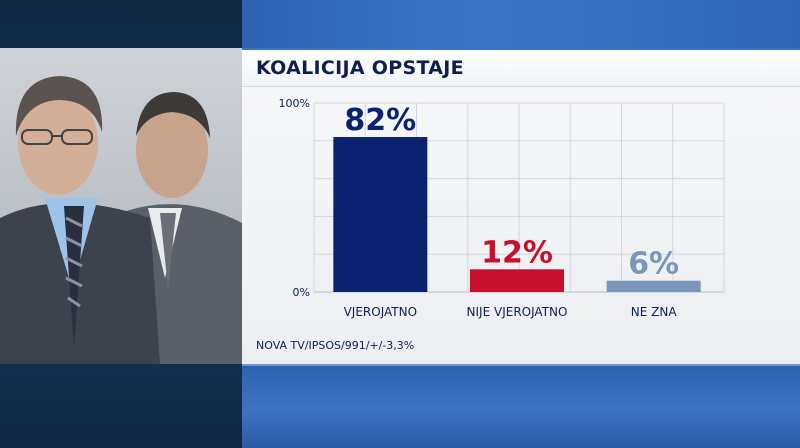 The width and height of the screenshot is (800, 448). I want to click on category-label: NE ZNA, so click(654, 312).